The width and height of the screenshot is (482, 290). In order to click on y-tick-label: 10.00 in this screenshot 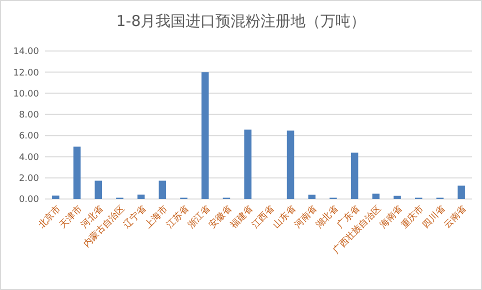, I will do `click(26, 94)`.